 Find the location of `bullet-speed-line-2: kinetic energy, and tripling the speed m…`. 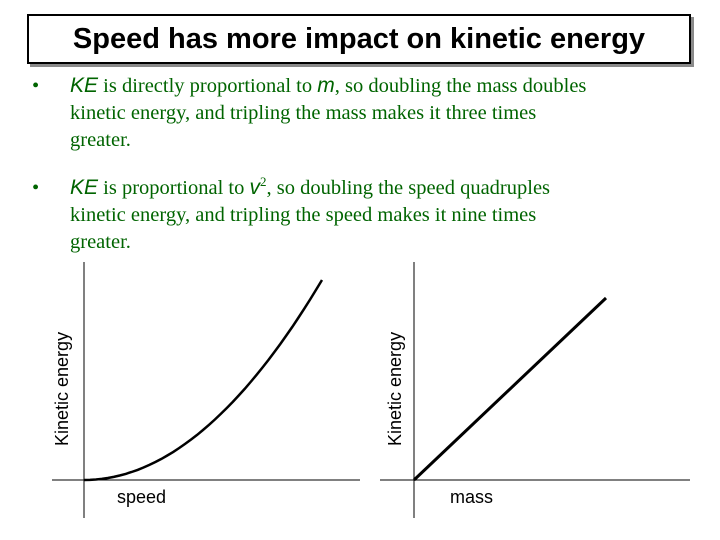

bullet-speed-line-2: kinetic energy, and tripling the speed m… is located at coordinates (303, 215).